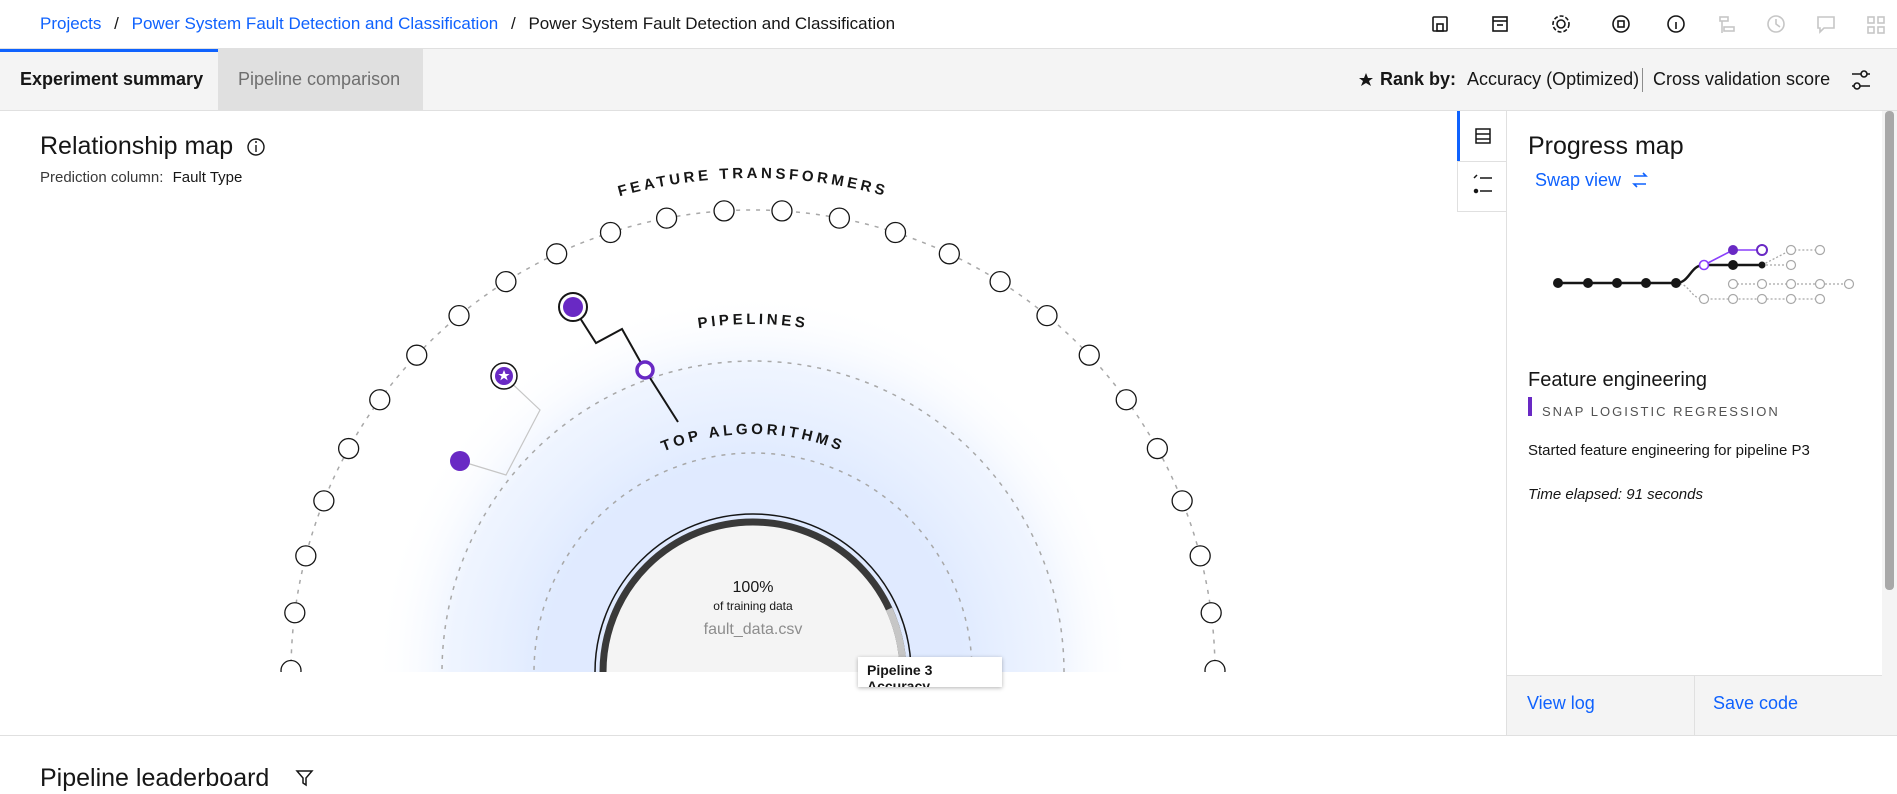 Image resolution: width=1897 pixels, height=794 pixels. I want to click on map-title: Relationship map, so click(137, 146).